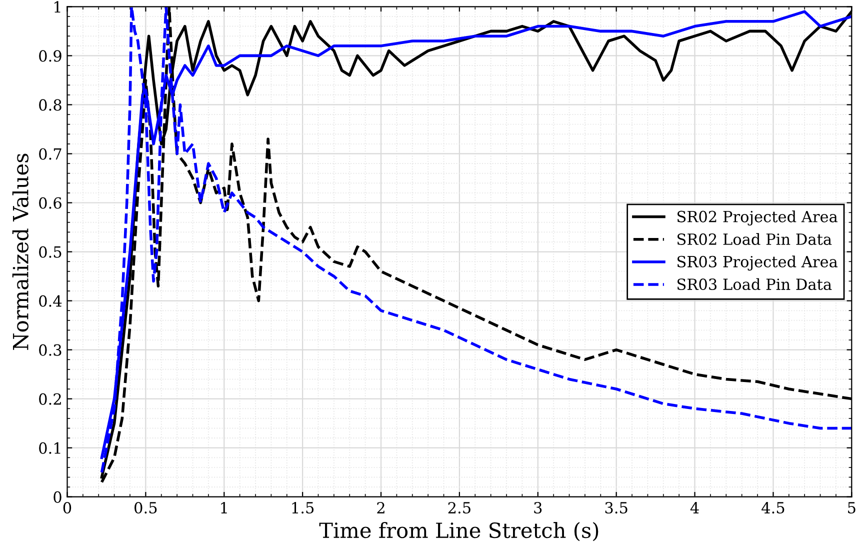 This screenshot has height=557, width=862. What do you see at coordinates (67, 508) in the screenshot?
I see `x-tick-label: 0` at bounding box center [67, 508].